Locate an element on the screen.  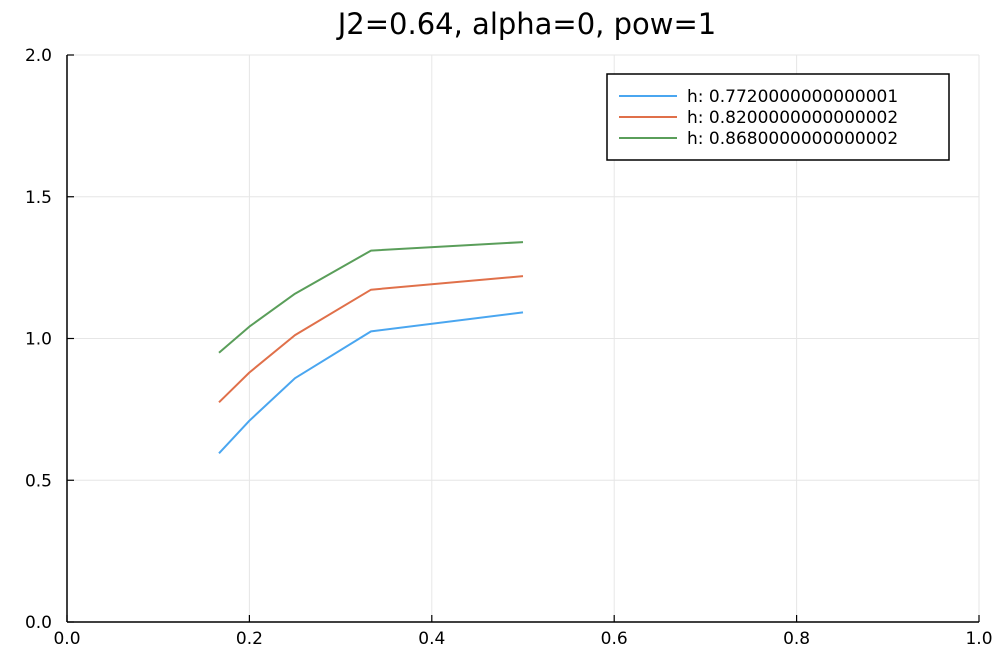
series-lines is located at coordinates (371, 347).